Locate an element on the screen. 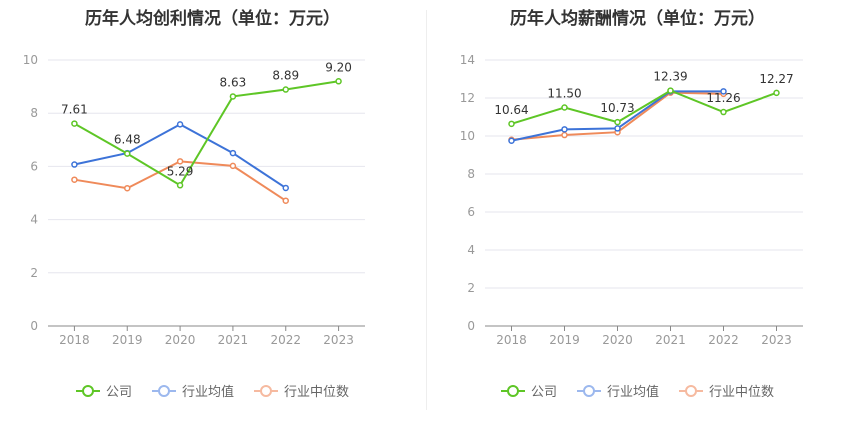 This screenshot has width=850, height=437. chart-title: 历年人均薪酬情况（单位：万元） is located at coordinates (637, 19).